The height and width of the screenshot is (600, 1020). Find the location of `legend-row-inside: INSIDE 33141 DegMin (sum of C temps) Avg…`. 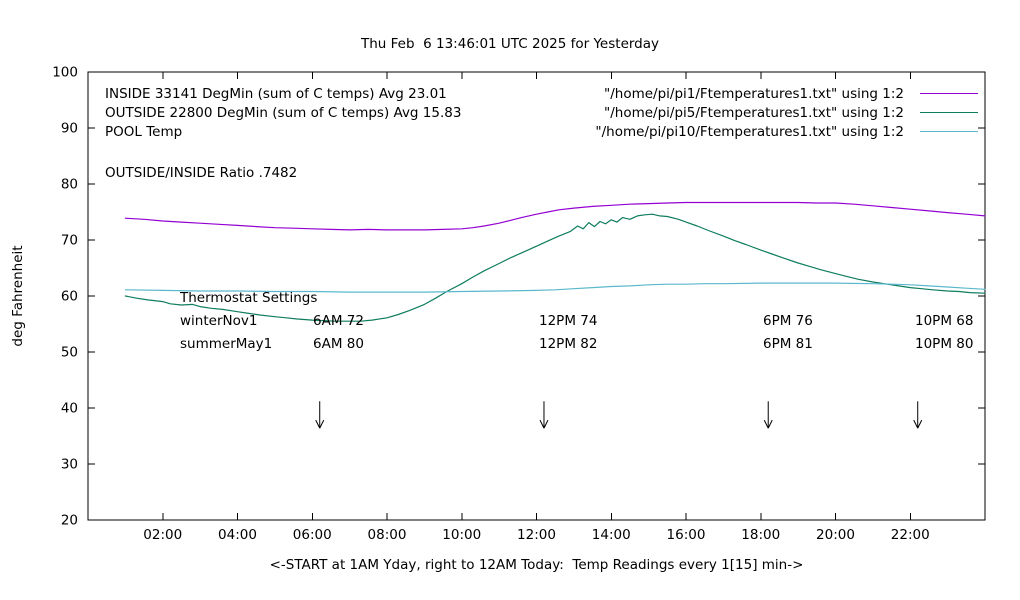

legend-row-inside: INSIDE 33141 DegMin (sum of C temps) Avg… is located at coordinates (541, 93).